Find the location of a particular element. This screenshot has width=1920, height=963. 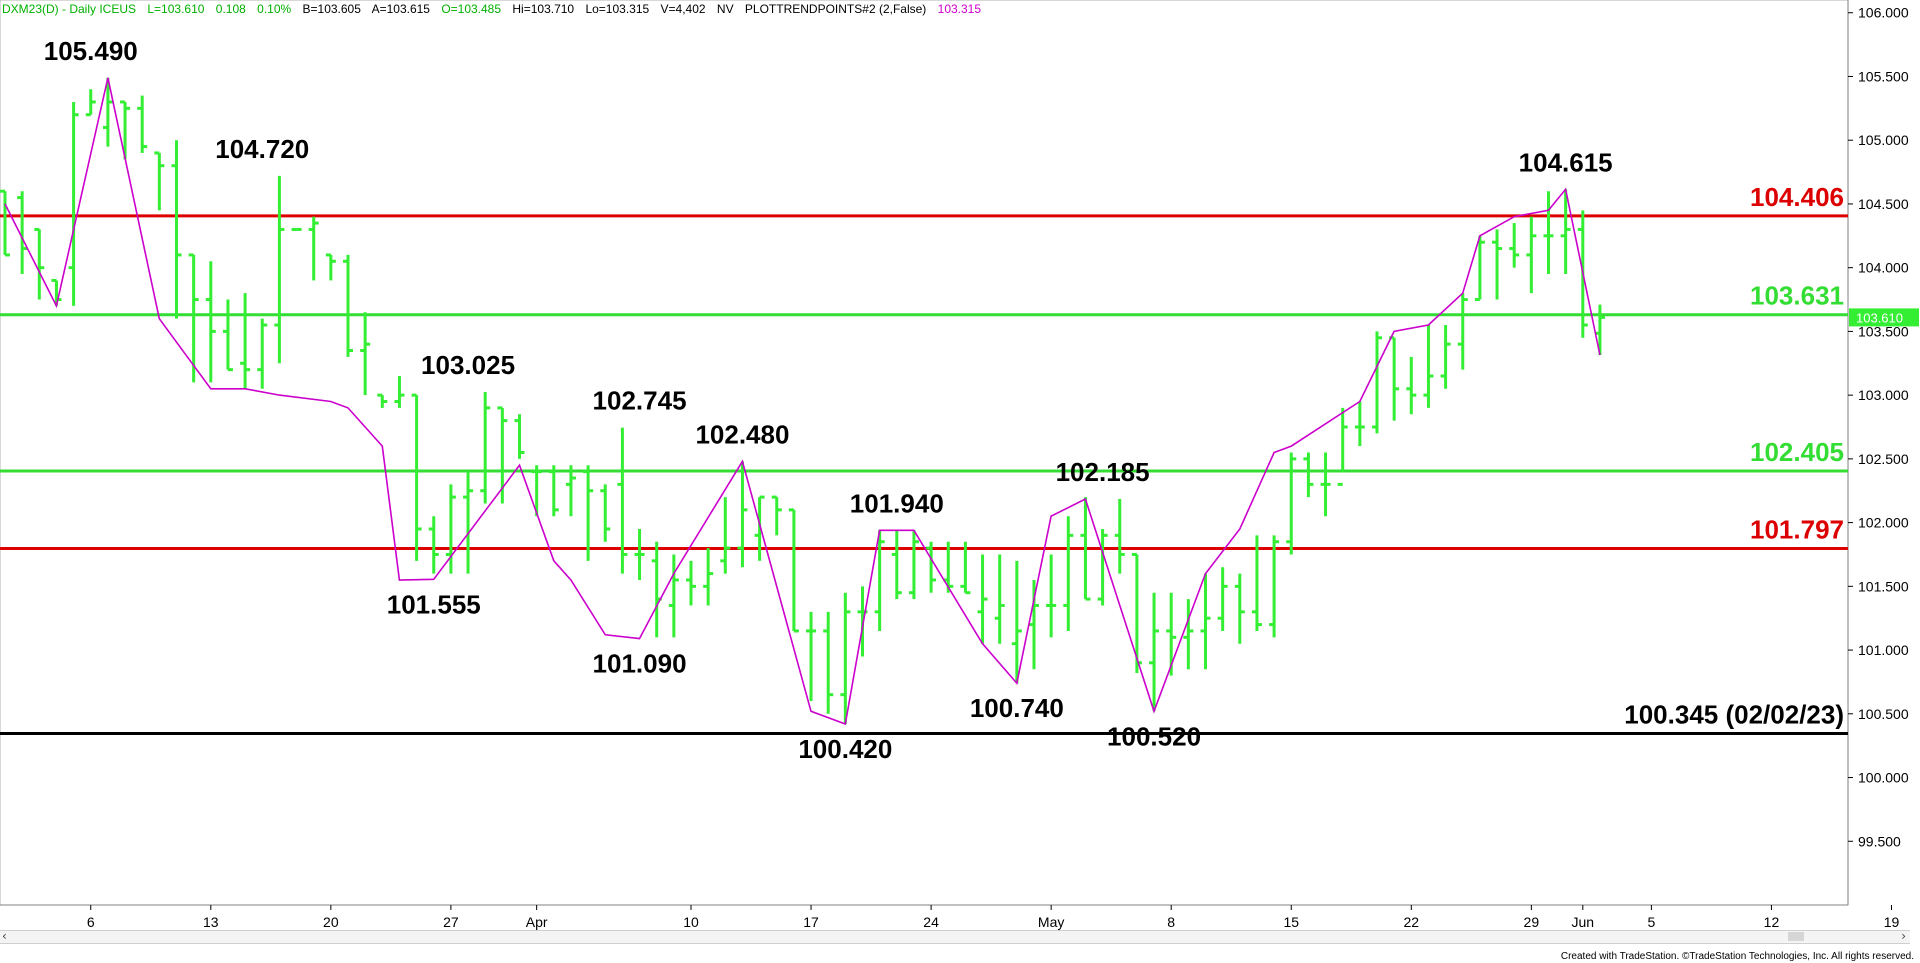

last-price-value: L=103.610 is located at coordinates (176, 9).